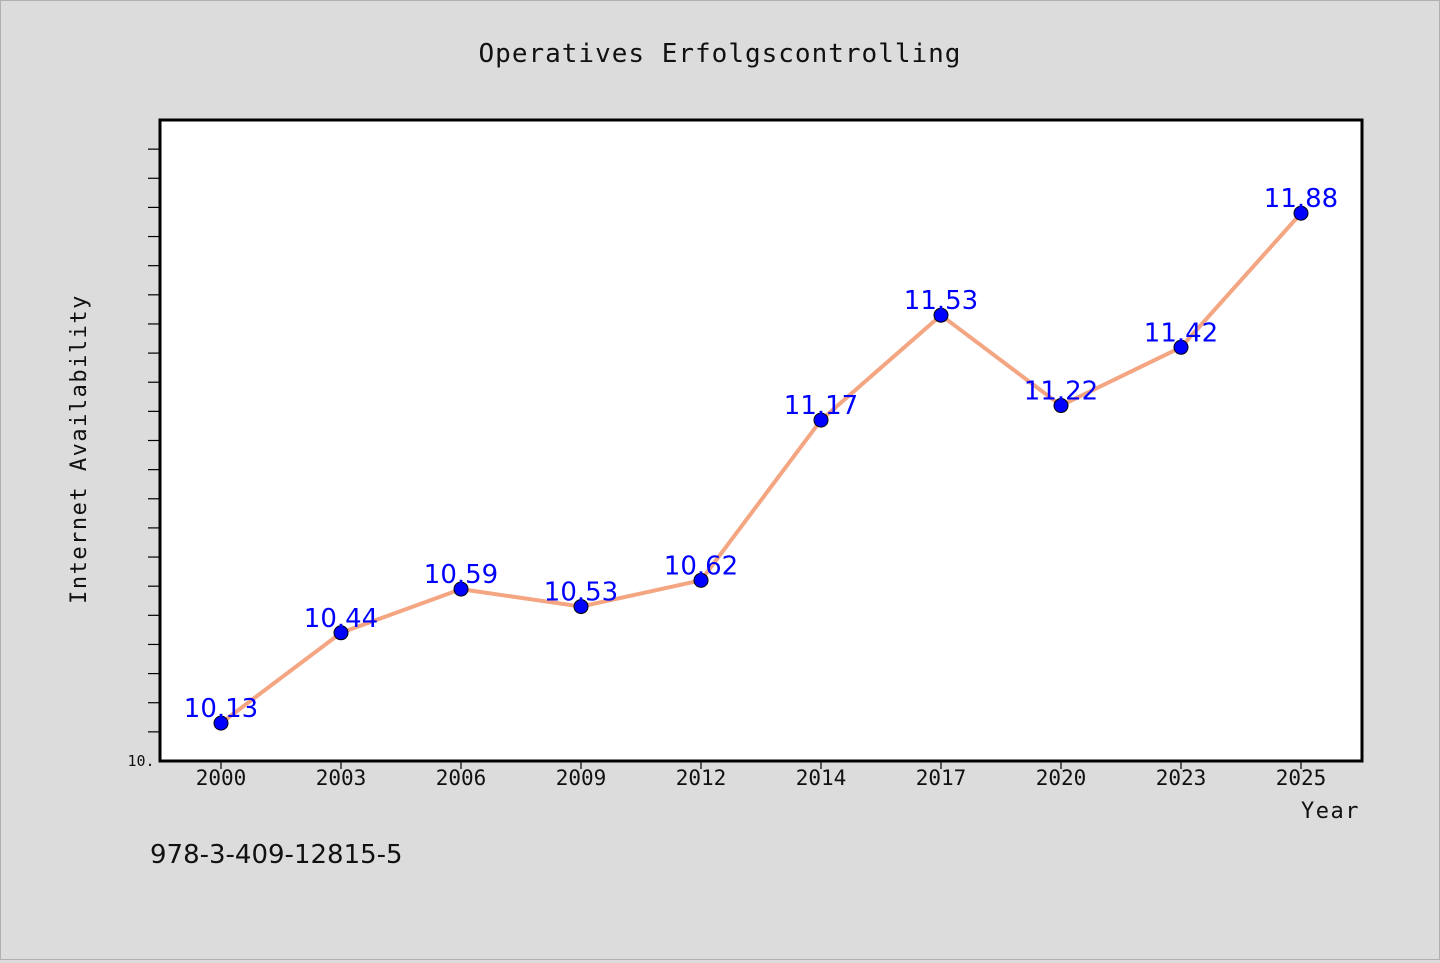 The height and width of the screenshot is (963, 1440). What do you see at coordinates (941, 778) in the screenshot?
I see `x-tick-label: 2017` at bounding box center [941, 778].